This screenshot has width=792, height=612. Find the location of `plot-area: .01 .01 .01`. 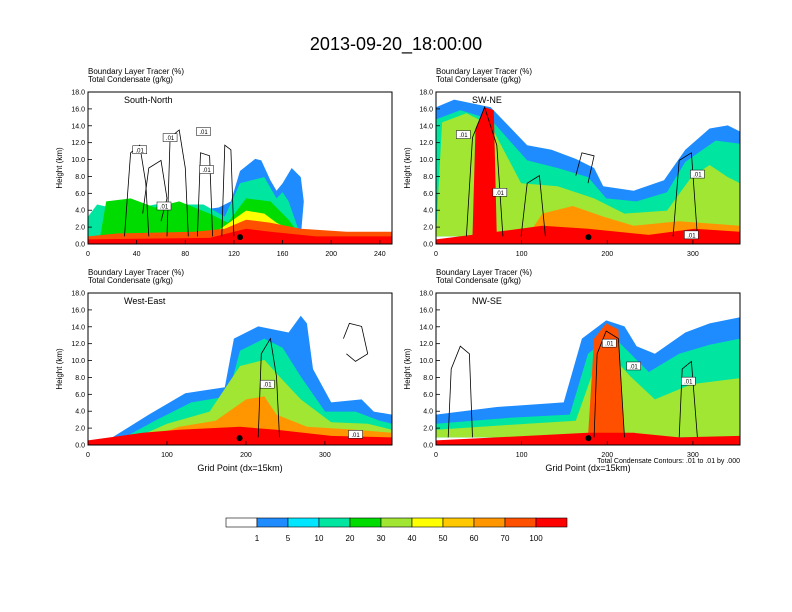

plot-area: .01 .01 .01 is located at coordinates (588, 369).